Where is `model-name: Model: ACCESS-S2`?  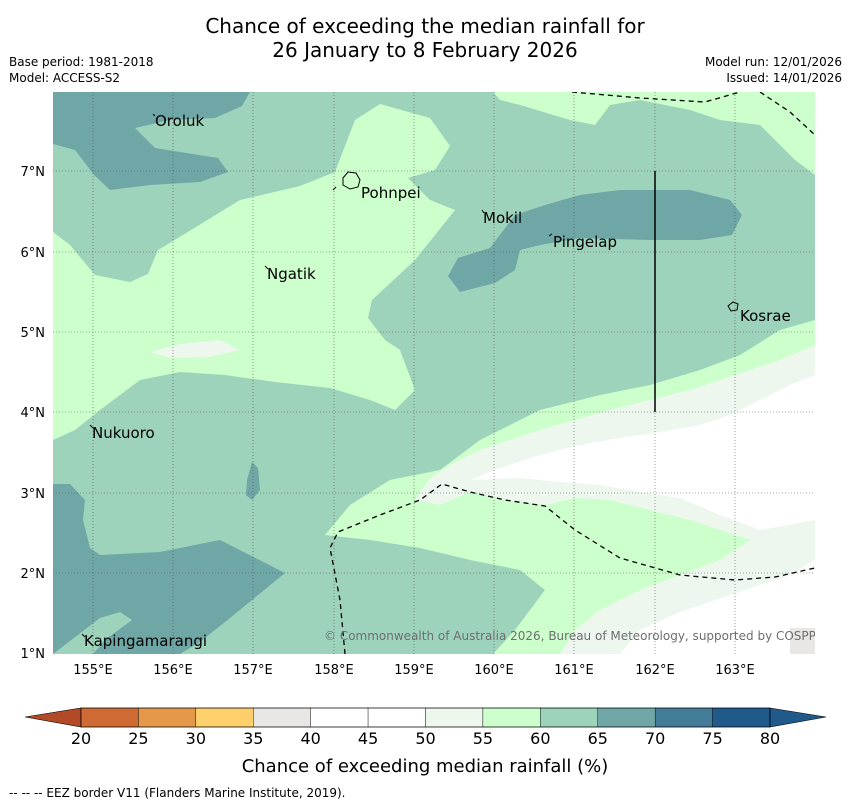
model-name: Model: ACCESS-S2 is located at coordinates (65, 78).